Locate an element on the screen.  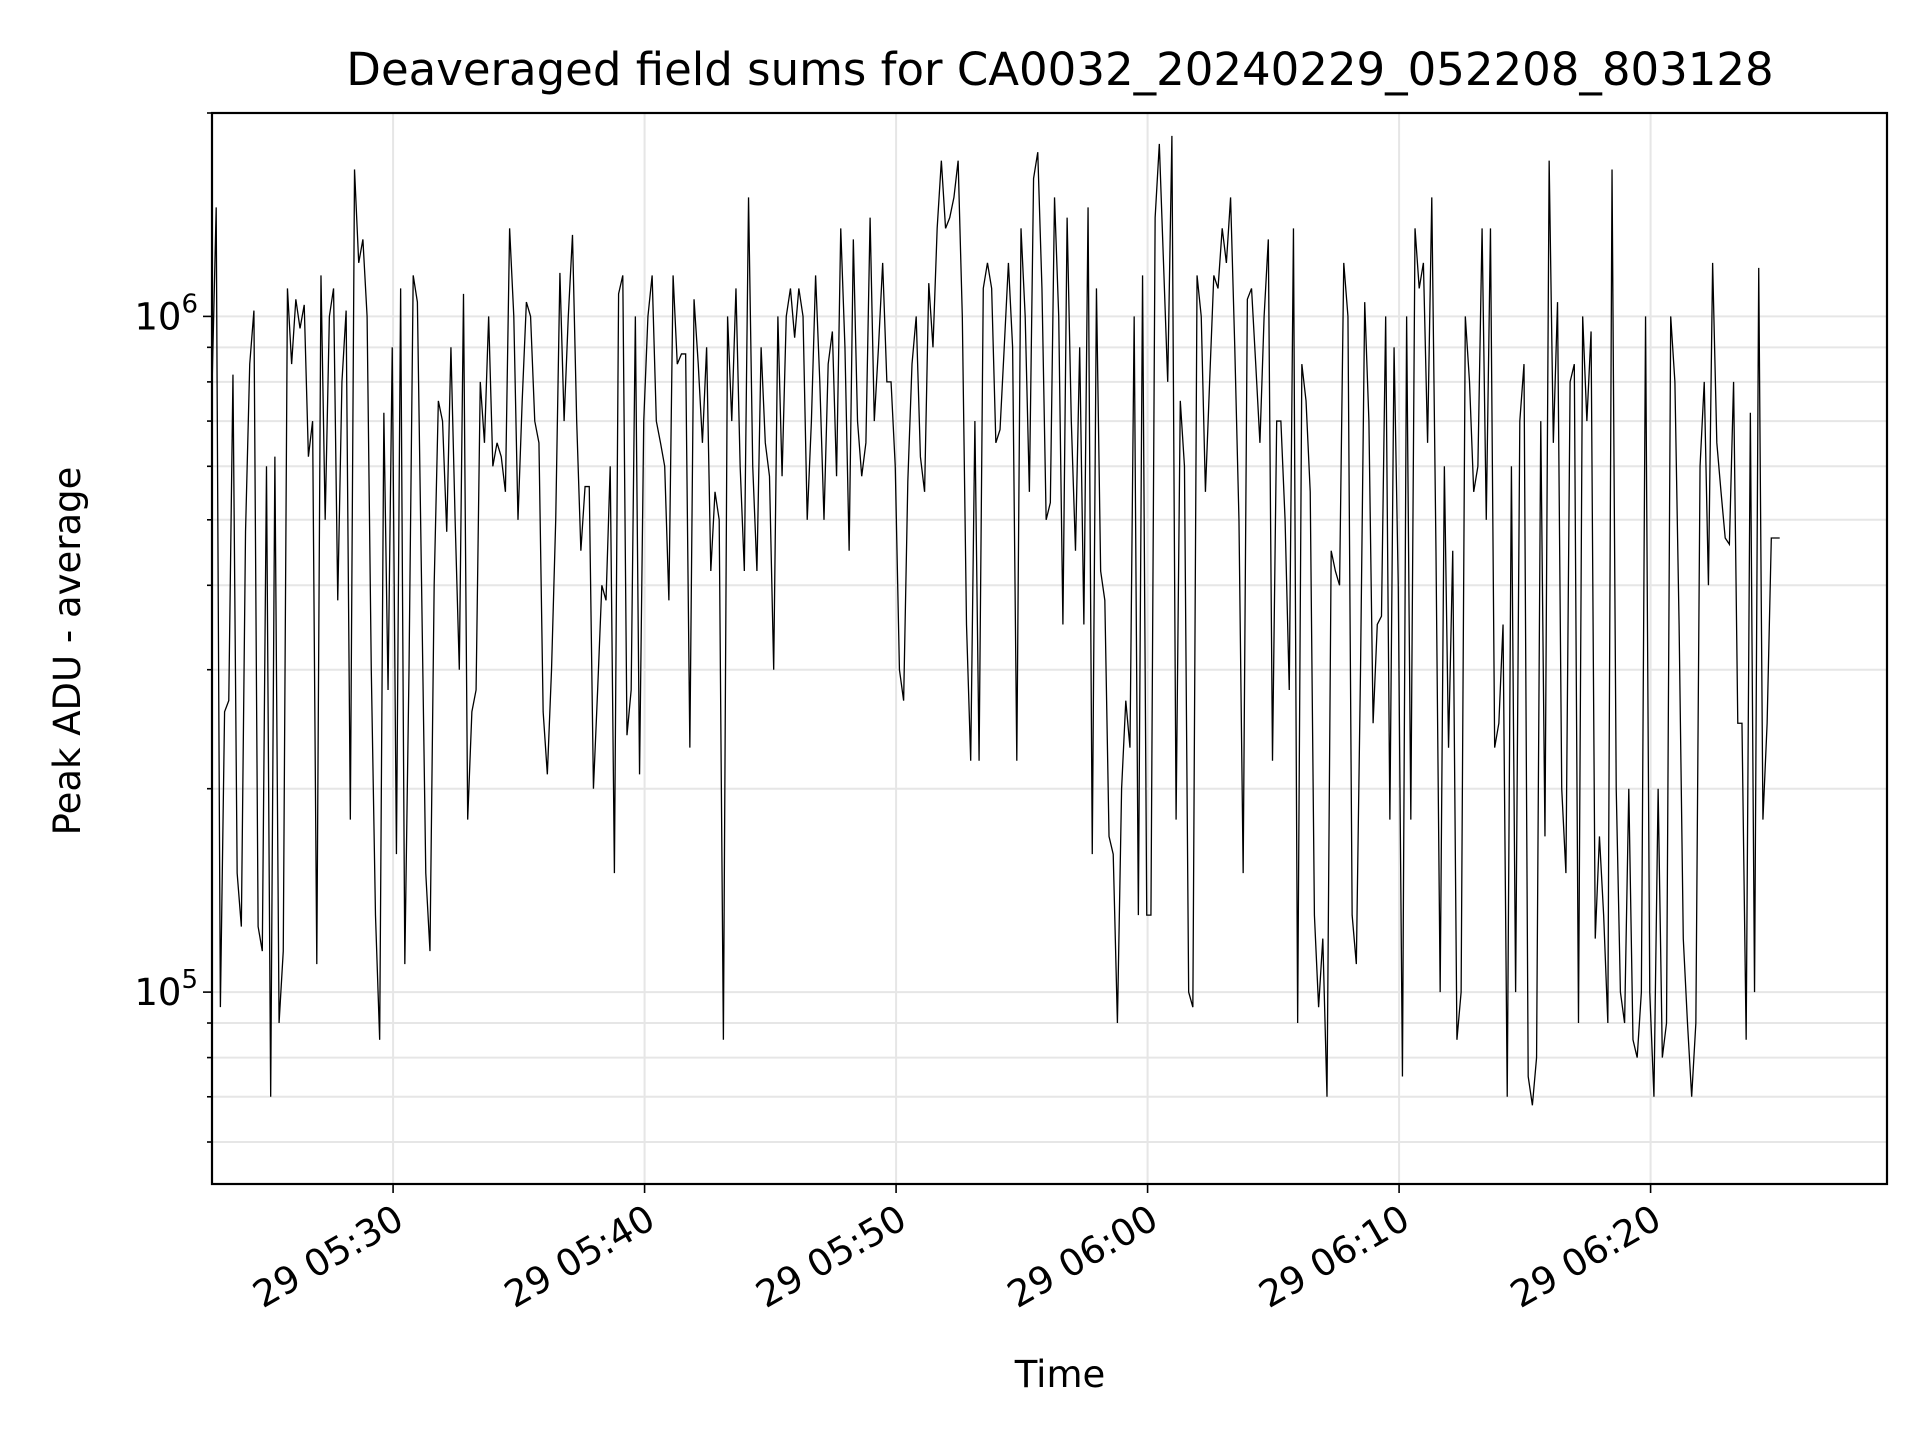
y-tick-label: 10⁶ is located at coordinates (166, 313).